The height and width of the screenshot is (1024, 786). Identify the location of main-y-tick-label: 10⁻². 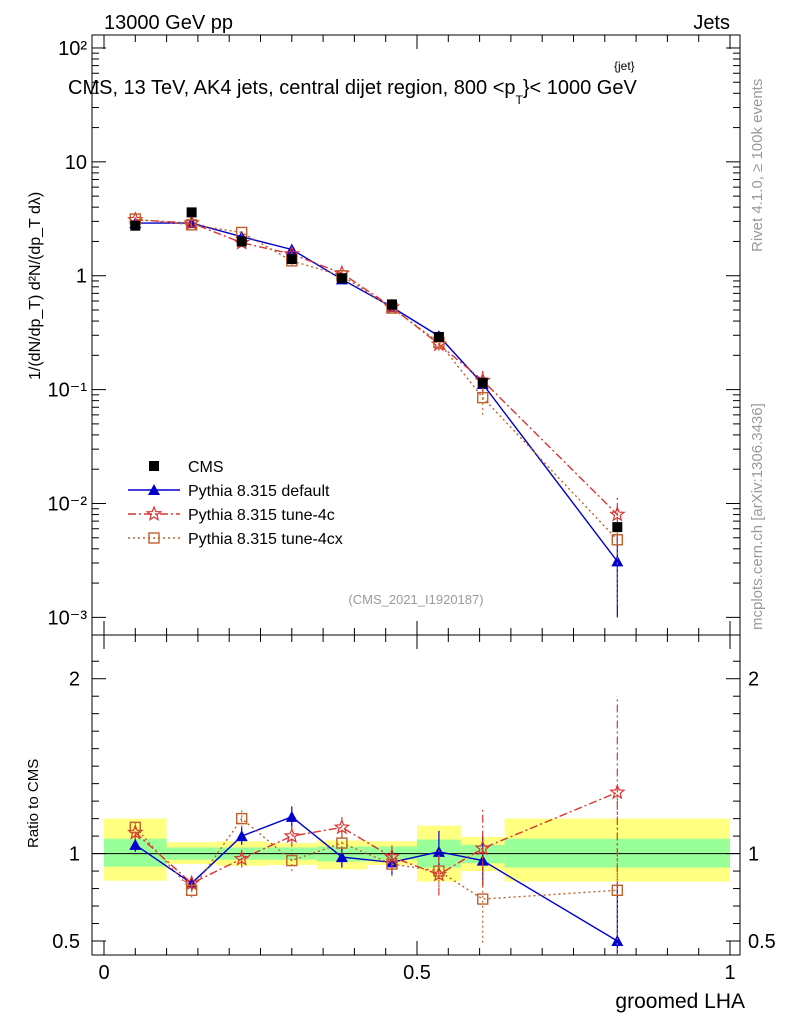
(68, 504).